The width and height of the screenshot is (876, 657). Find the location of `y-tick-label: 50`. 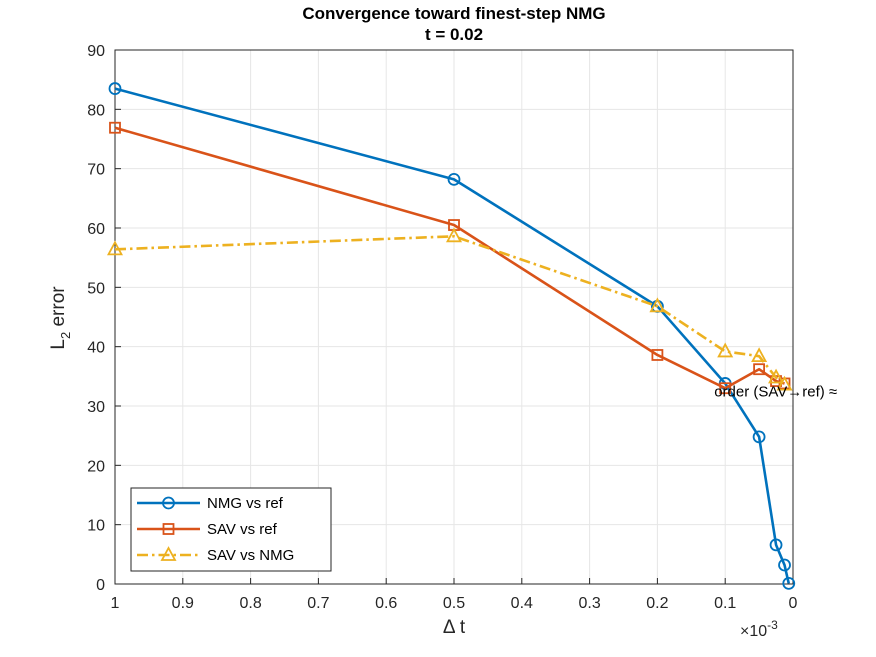

y-tick-label: 50 is located at coordinates (96, 288).